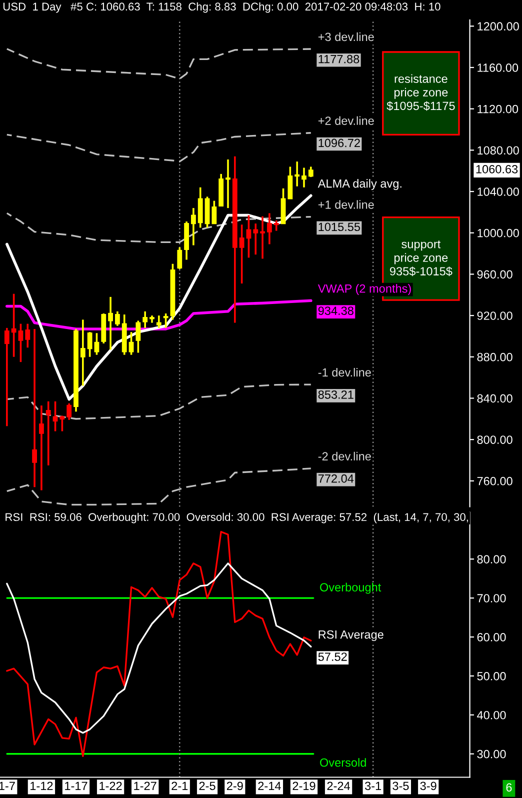 The height and width of the screenshot is (798, 522). Describe the element at coordinates (336, 394) in the screenshot. I see `data-label: 853.21` at that location.